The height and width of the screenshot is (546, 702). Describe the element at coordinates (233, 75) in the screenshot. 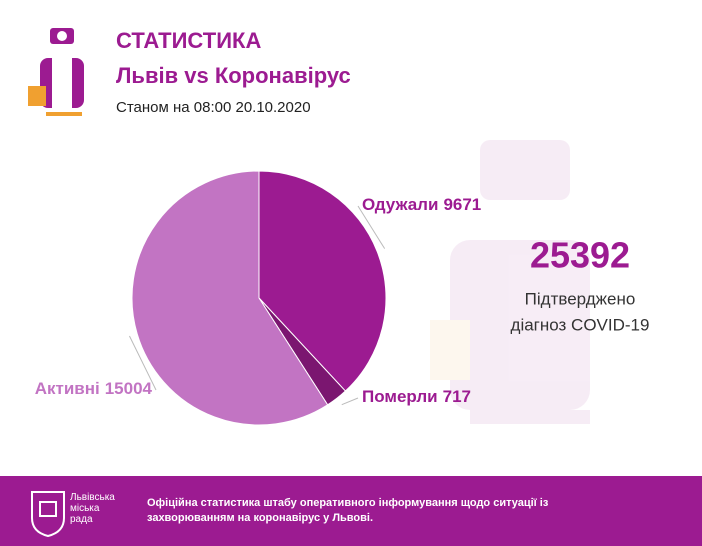

I see `subtitle: Львів vs Коронавірус` at that location.